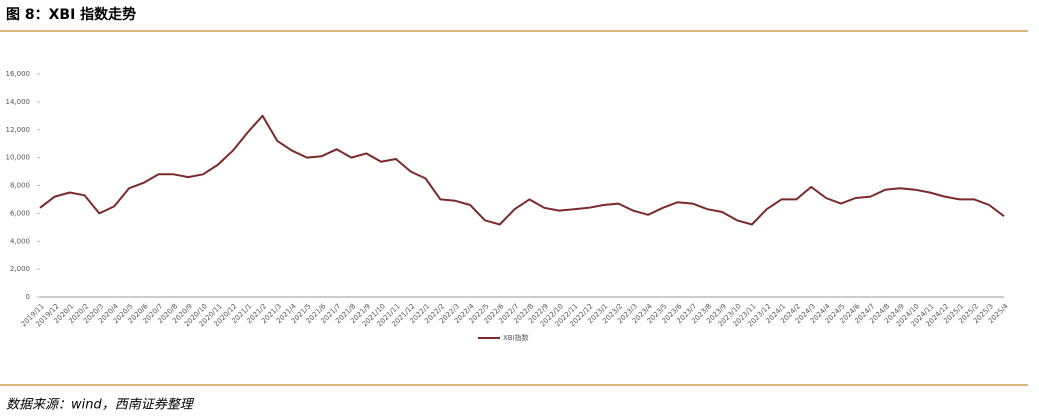  What do you see at coordinates (28, 297) in the screenshot?
I see `y-tick-label: 0` at bounding box center [28, 297].